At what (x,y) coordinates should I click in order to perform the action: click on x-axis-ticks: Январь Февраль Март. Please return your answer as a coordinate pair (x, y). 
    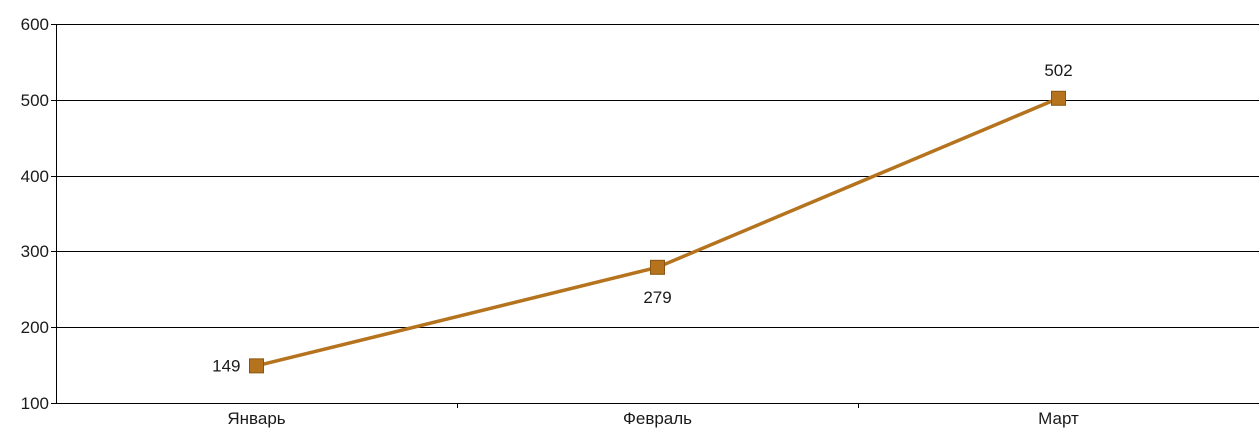
    Looking at the image, I should click on (653, 415).